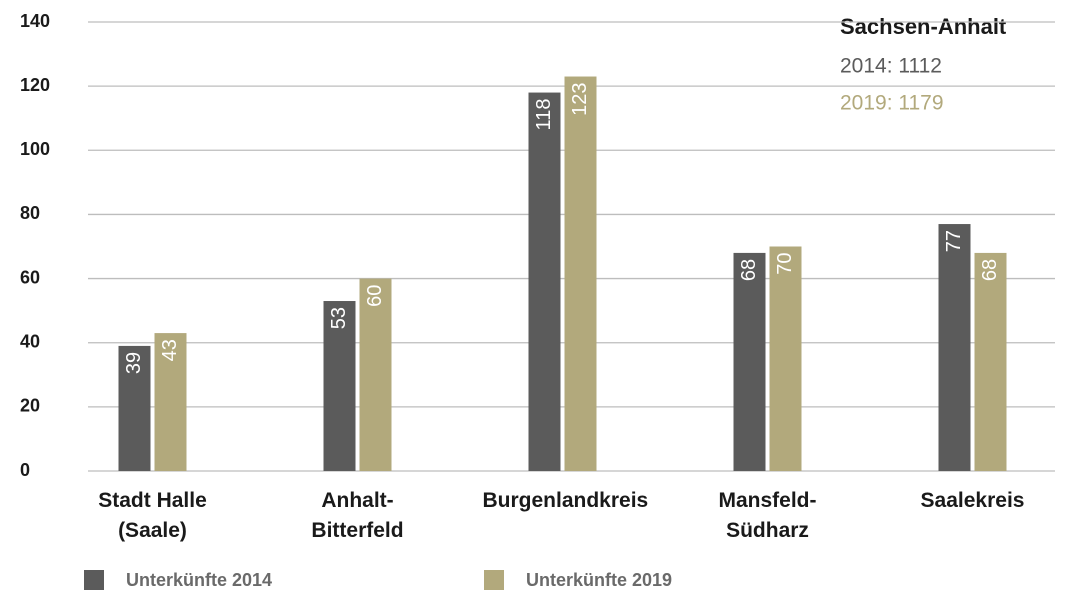  I want to click on x-tick-label: Stadt Halle (Saale), so click(152, 515).